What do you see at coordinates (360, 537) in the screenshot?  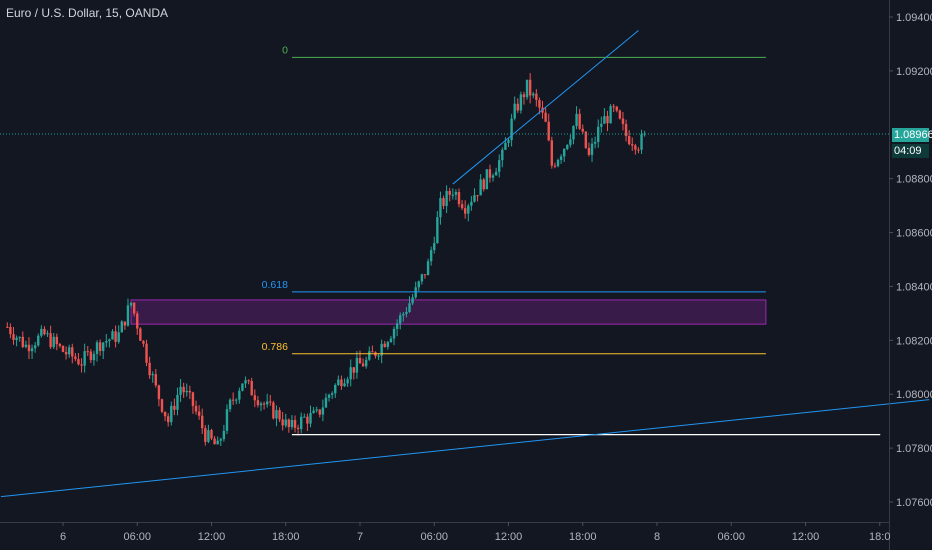 I see `time-tick-label: 7` at bounding box center [360, 537].